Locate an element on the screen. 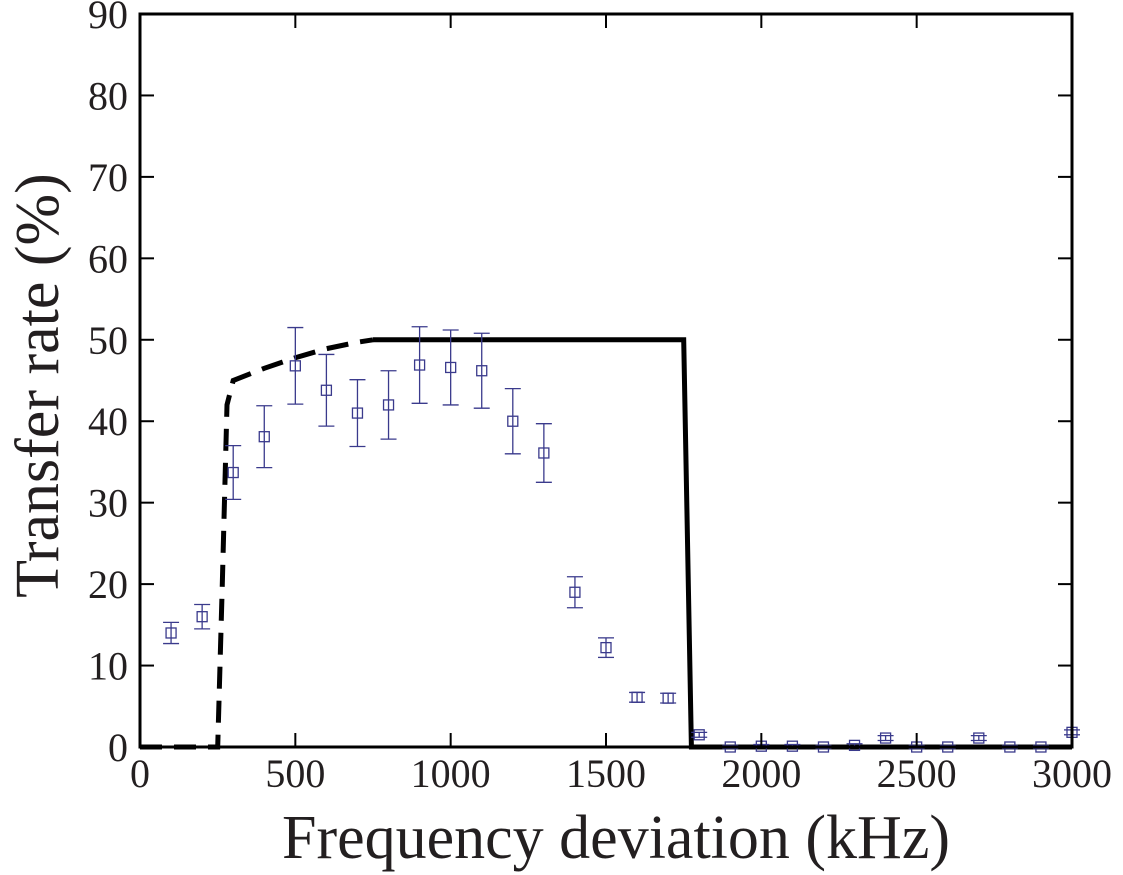 This screenshot has width=1123, height=875. x-axis-label: Frequency deviation (kHz) is located at coordinates (616, 838).